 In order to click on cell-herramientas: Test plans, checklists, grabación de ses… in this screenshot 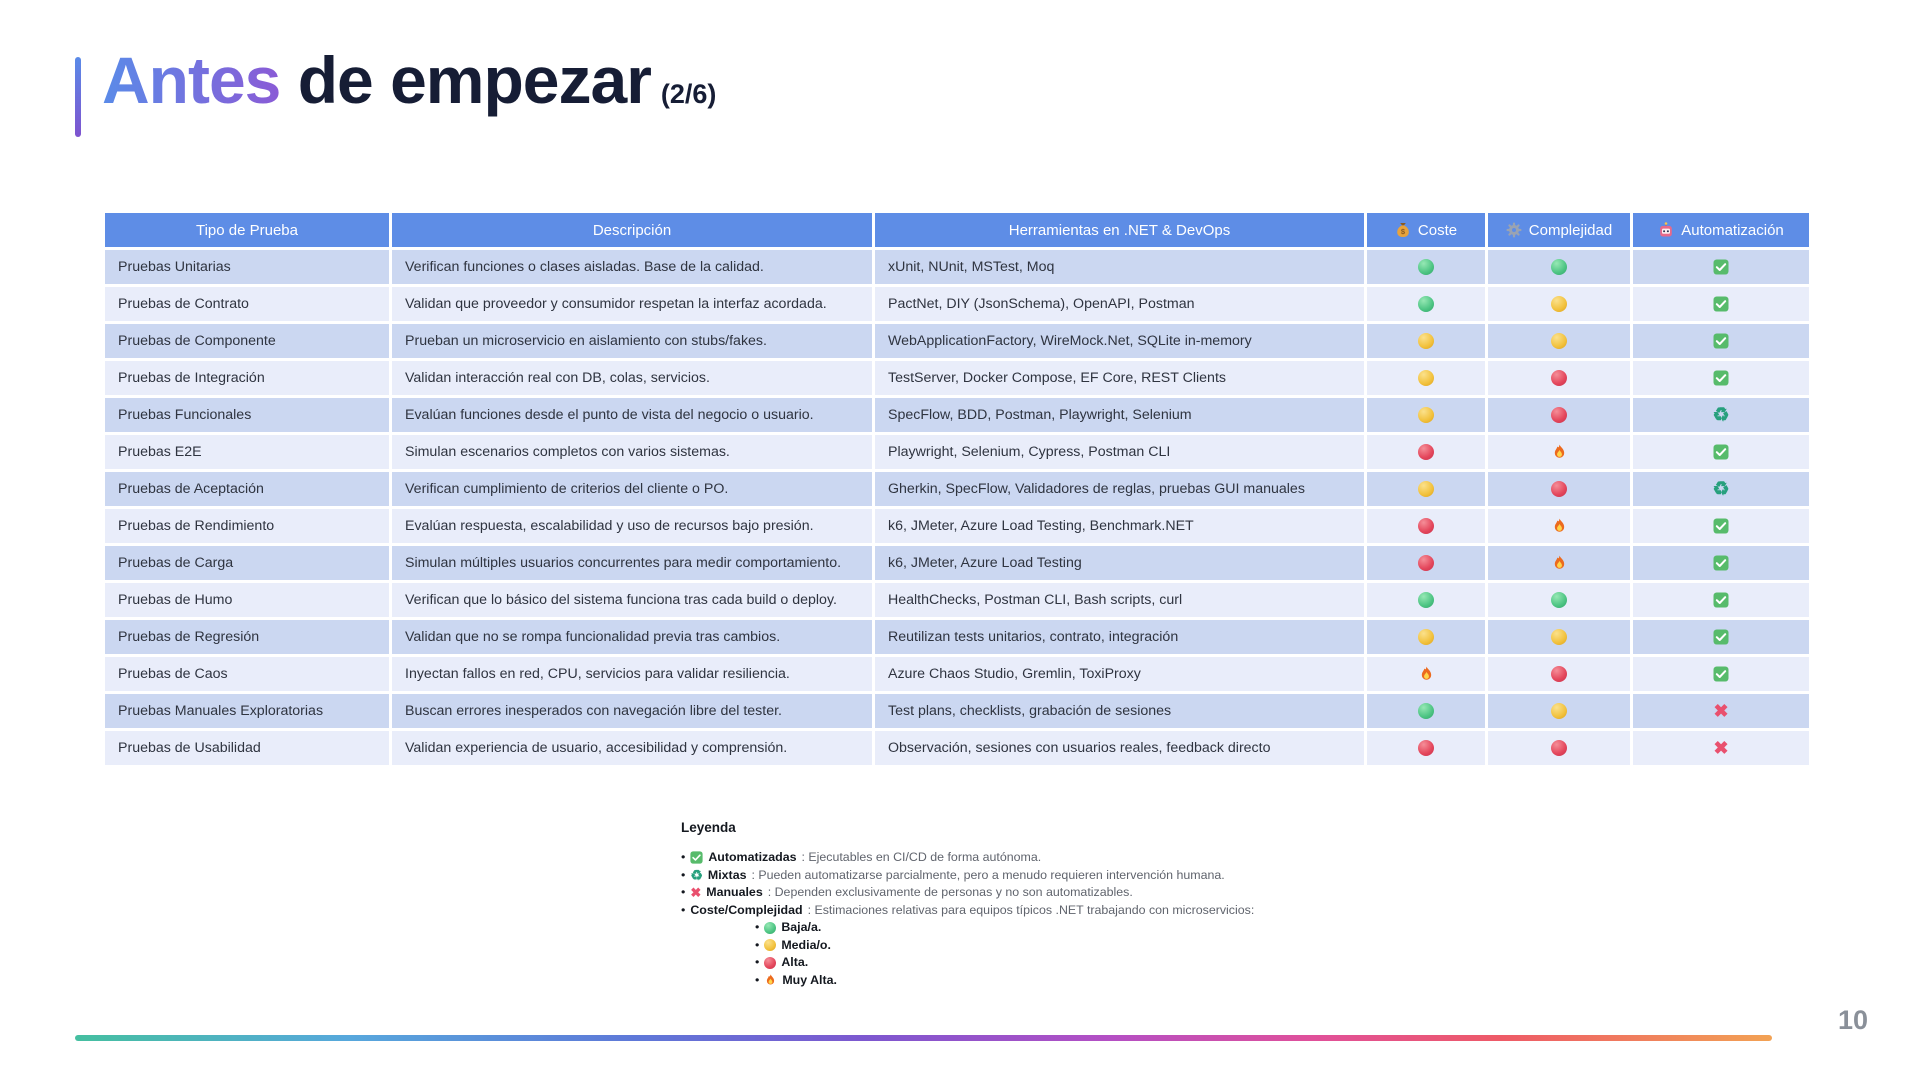, I will do `click(1119, 711)`.